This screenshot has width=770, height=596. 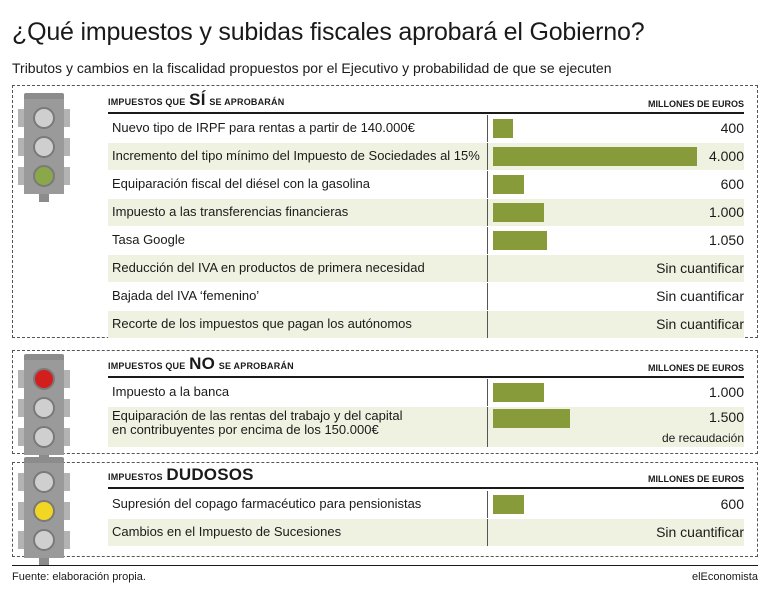 What do you see at coordinates (227, 531) in the screenshot?
I see `row-label: Cambios en el Impuesto de Sucesiones` at bounding box center [227, 531].